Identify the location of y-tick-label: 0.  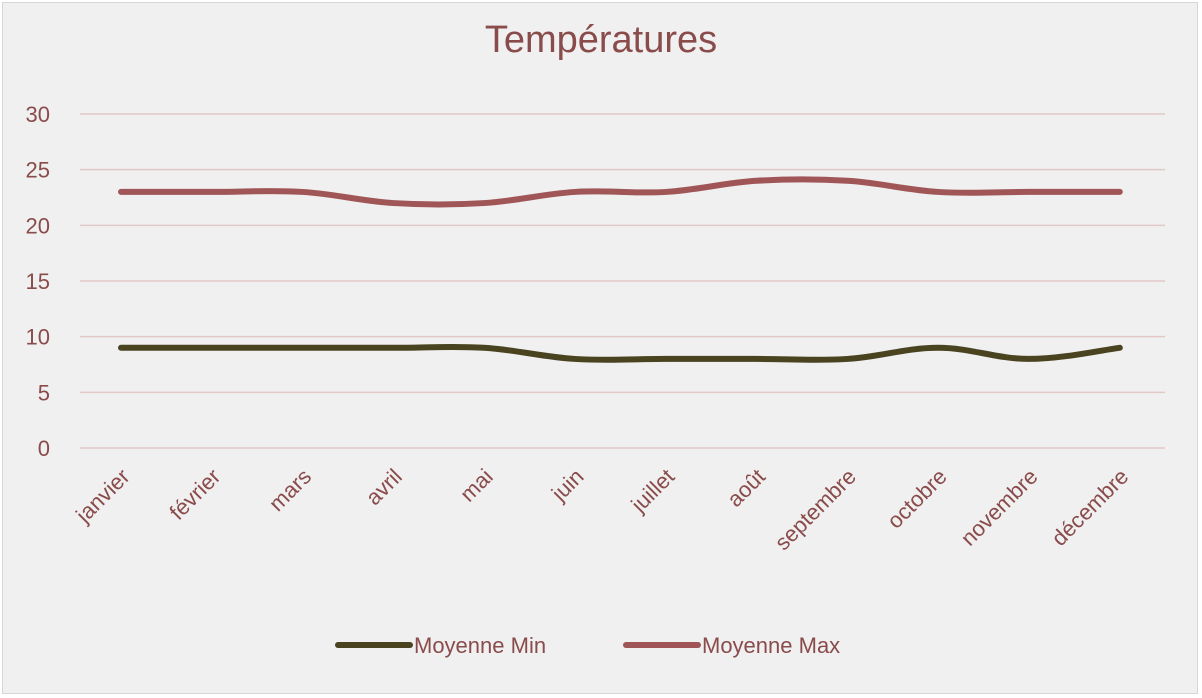
(44, 448).